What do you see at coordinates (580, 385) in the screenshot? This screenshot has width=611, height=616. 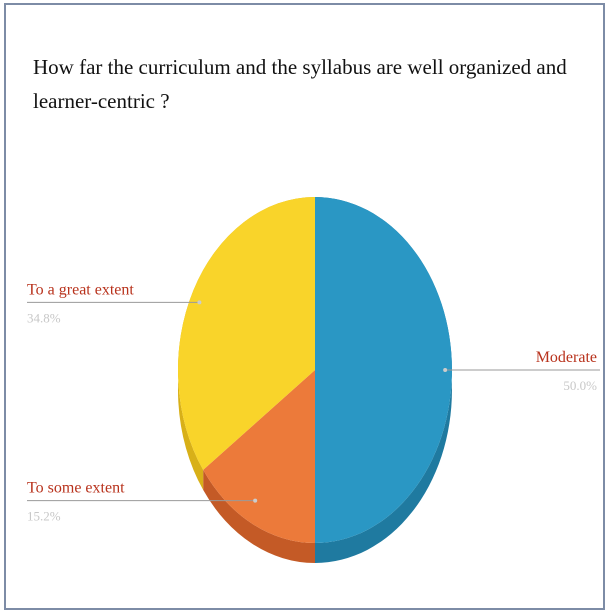 I see `slice-percent-moderate: 50.0%` at bounding box center [580, 385].